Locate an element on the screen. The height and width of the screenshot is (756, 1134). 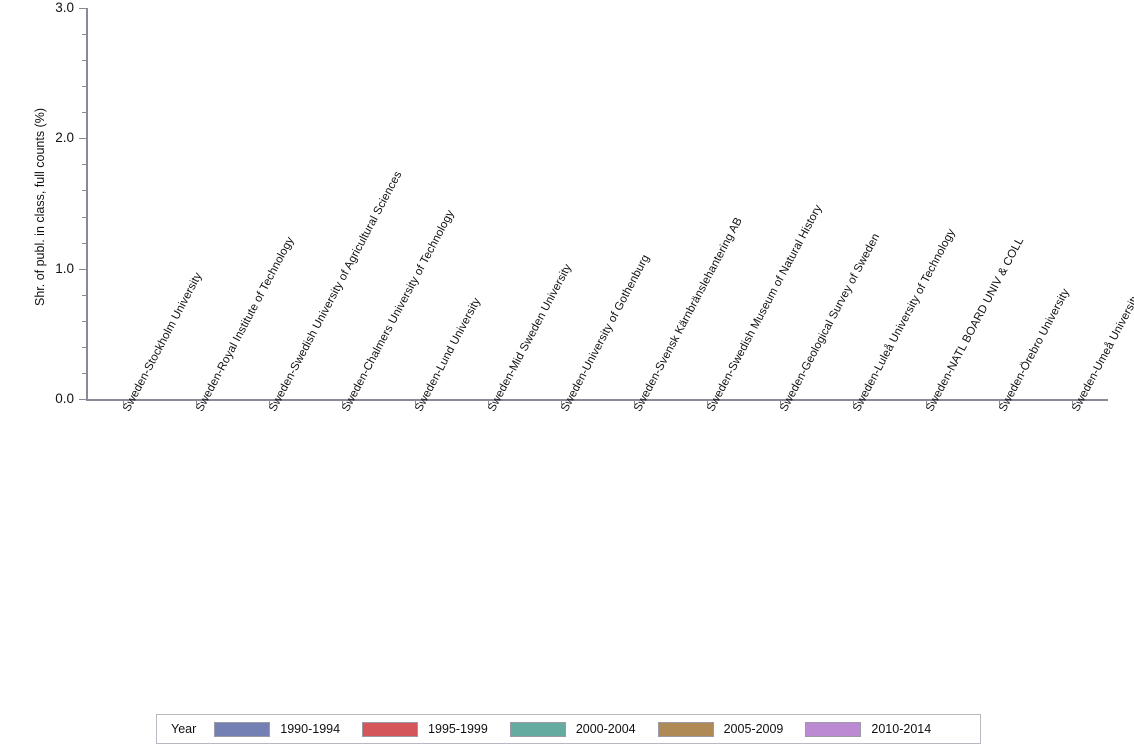
legend-label: 1995-1999 is located at coordinates (458, 729).